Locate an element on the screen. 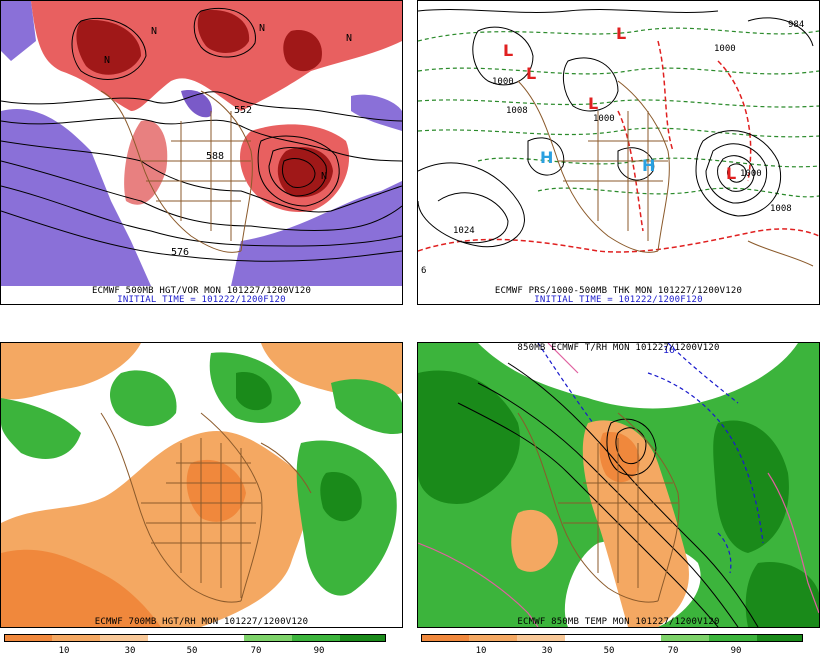 The width and height of the screenshot is (820, 658). caption-850mb-title: ECMWF 850MB TEMP MON 101227/1200V120 is located at coordinates (618, 622).